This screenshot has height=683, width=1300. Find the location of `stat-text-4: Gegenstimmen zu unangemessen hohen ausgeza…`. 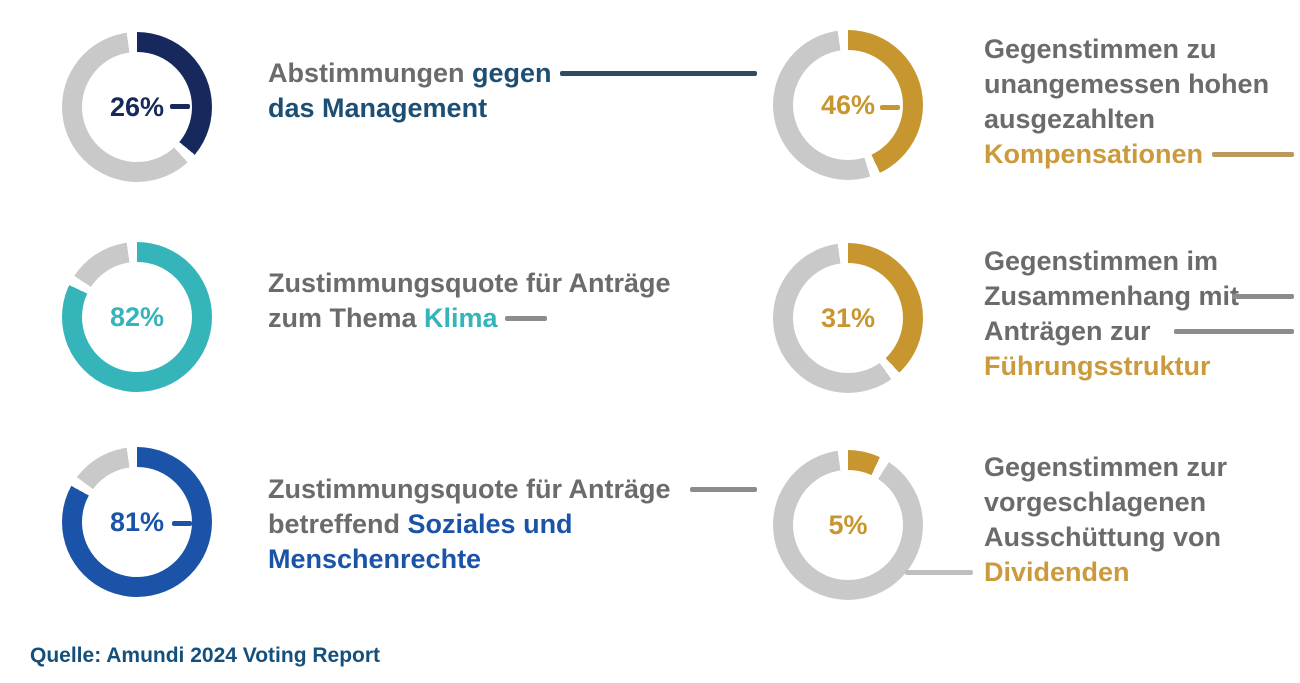

stat-text-4: Gegenstimmen zu unangemessen hohen ausgeza… is located at coordinates (1126, 102).